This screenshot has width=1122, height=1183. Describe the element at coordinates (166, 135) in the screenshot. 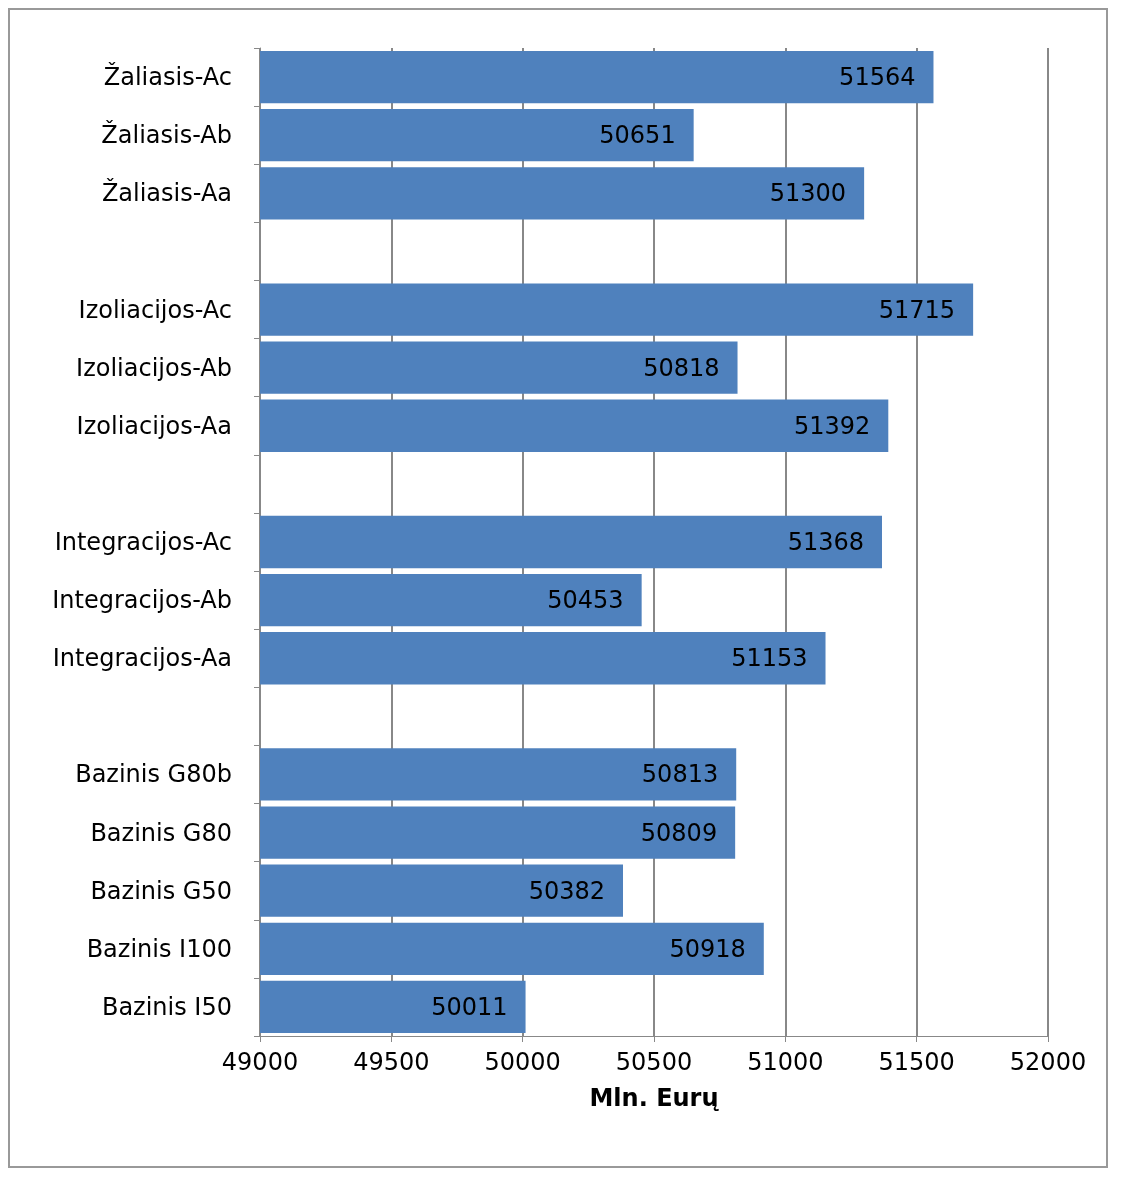

I see `y-tick-label: Žaliasis-Ab` at that location.